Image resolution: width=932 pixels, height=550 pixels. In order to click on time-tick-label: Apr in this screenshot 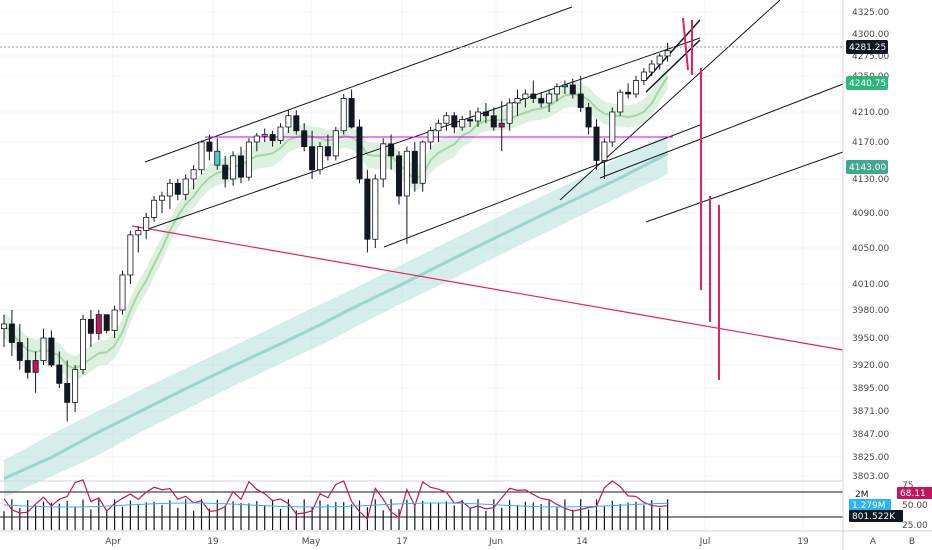, I will do `click(113, 542)`.